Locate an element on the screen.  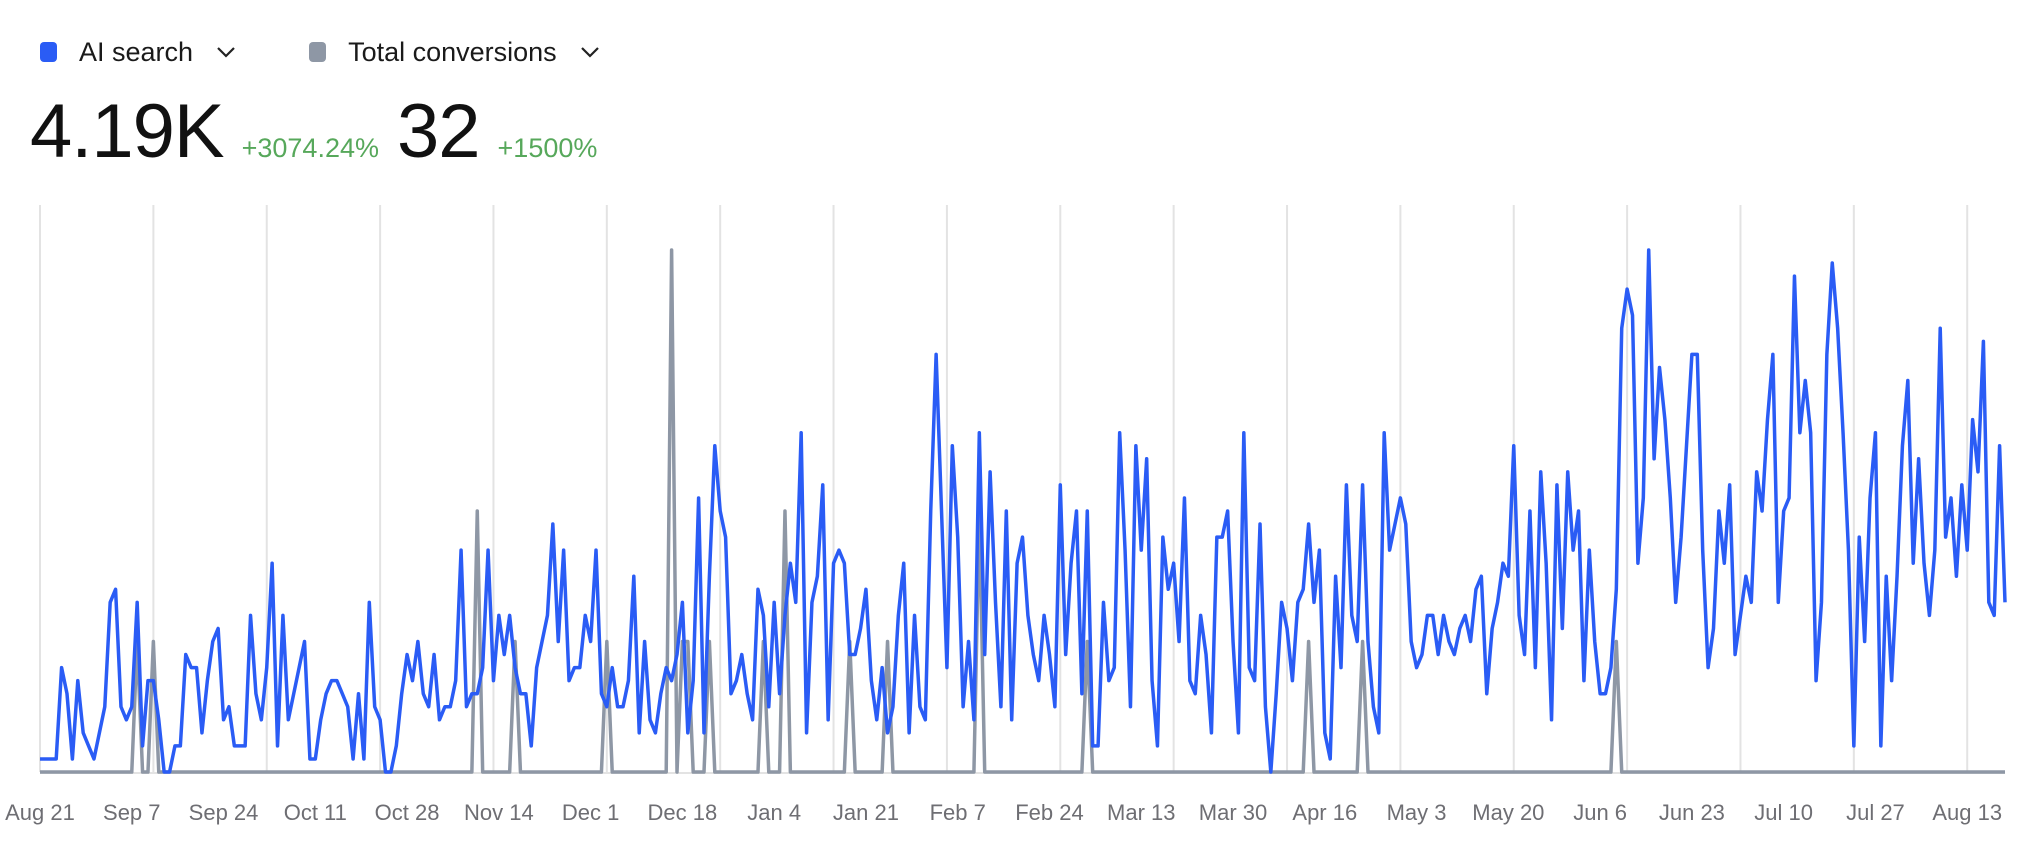
x-tick-label: Sep 7 is located at coordinates (132, 812).